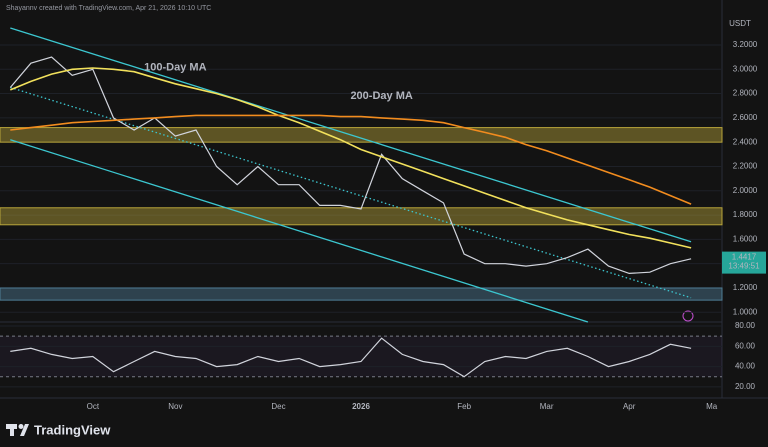  I want to click on series-label: 200-Day MA, so click(381, 96).